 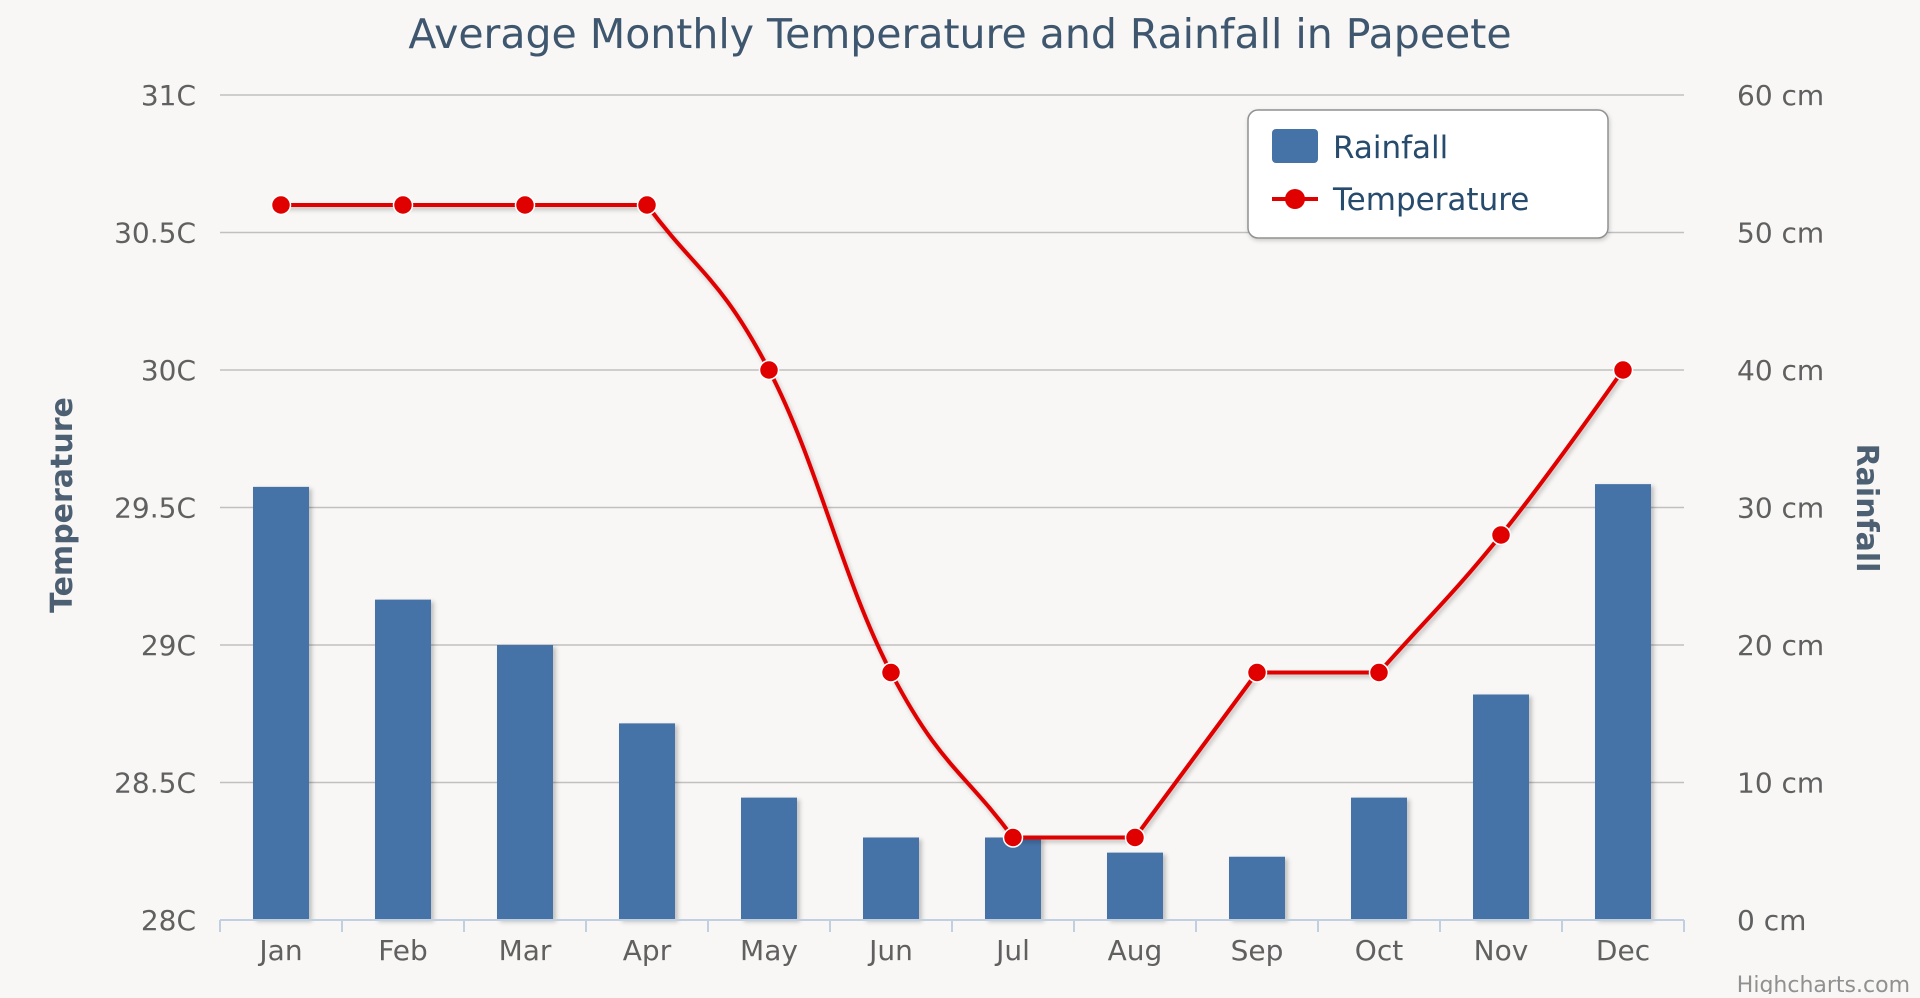 I want to click on x-axis-label-feb: Feb, so click(x=403, y=950).